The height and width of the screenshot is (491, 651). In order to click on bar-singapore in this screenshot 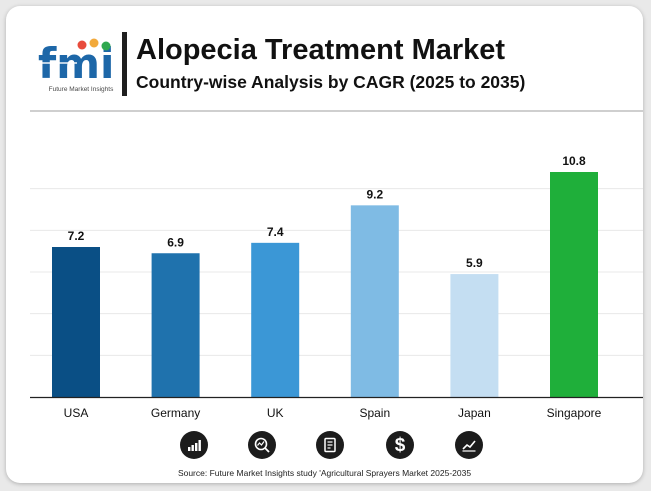, I will do `click(574, 284)`.